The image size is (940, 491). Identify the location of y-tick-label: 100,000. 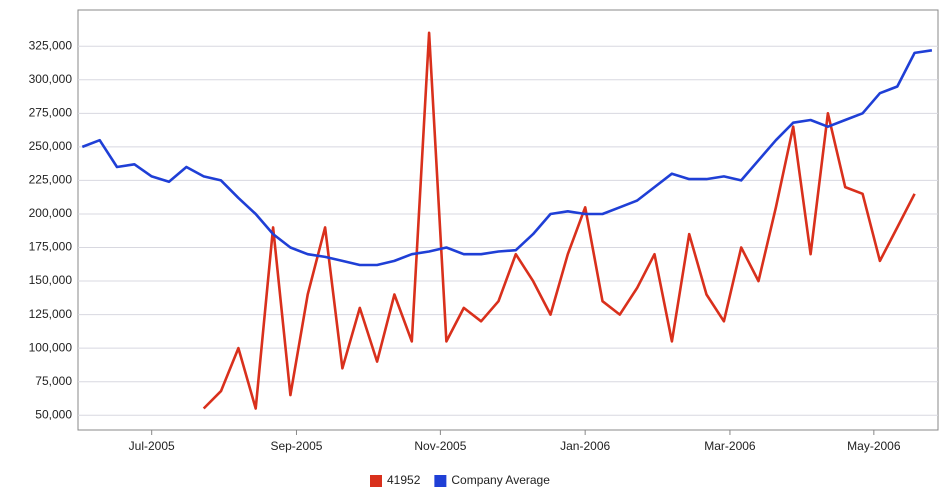
(51, 347).